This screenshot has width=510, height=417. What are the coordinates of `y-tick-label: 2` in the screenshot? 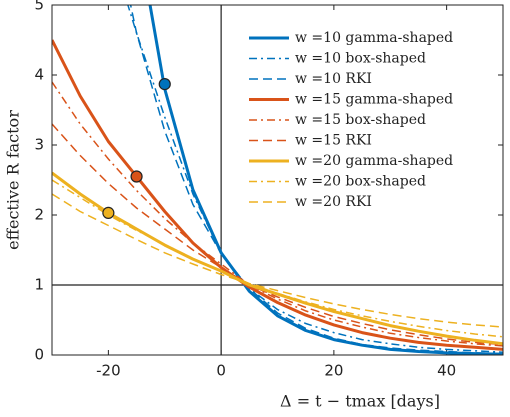 It's located at (39, 215).